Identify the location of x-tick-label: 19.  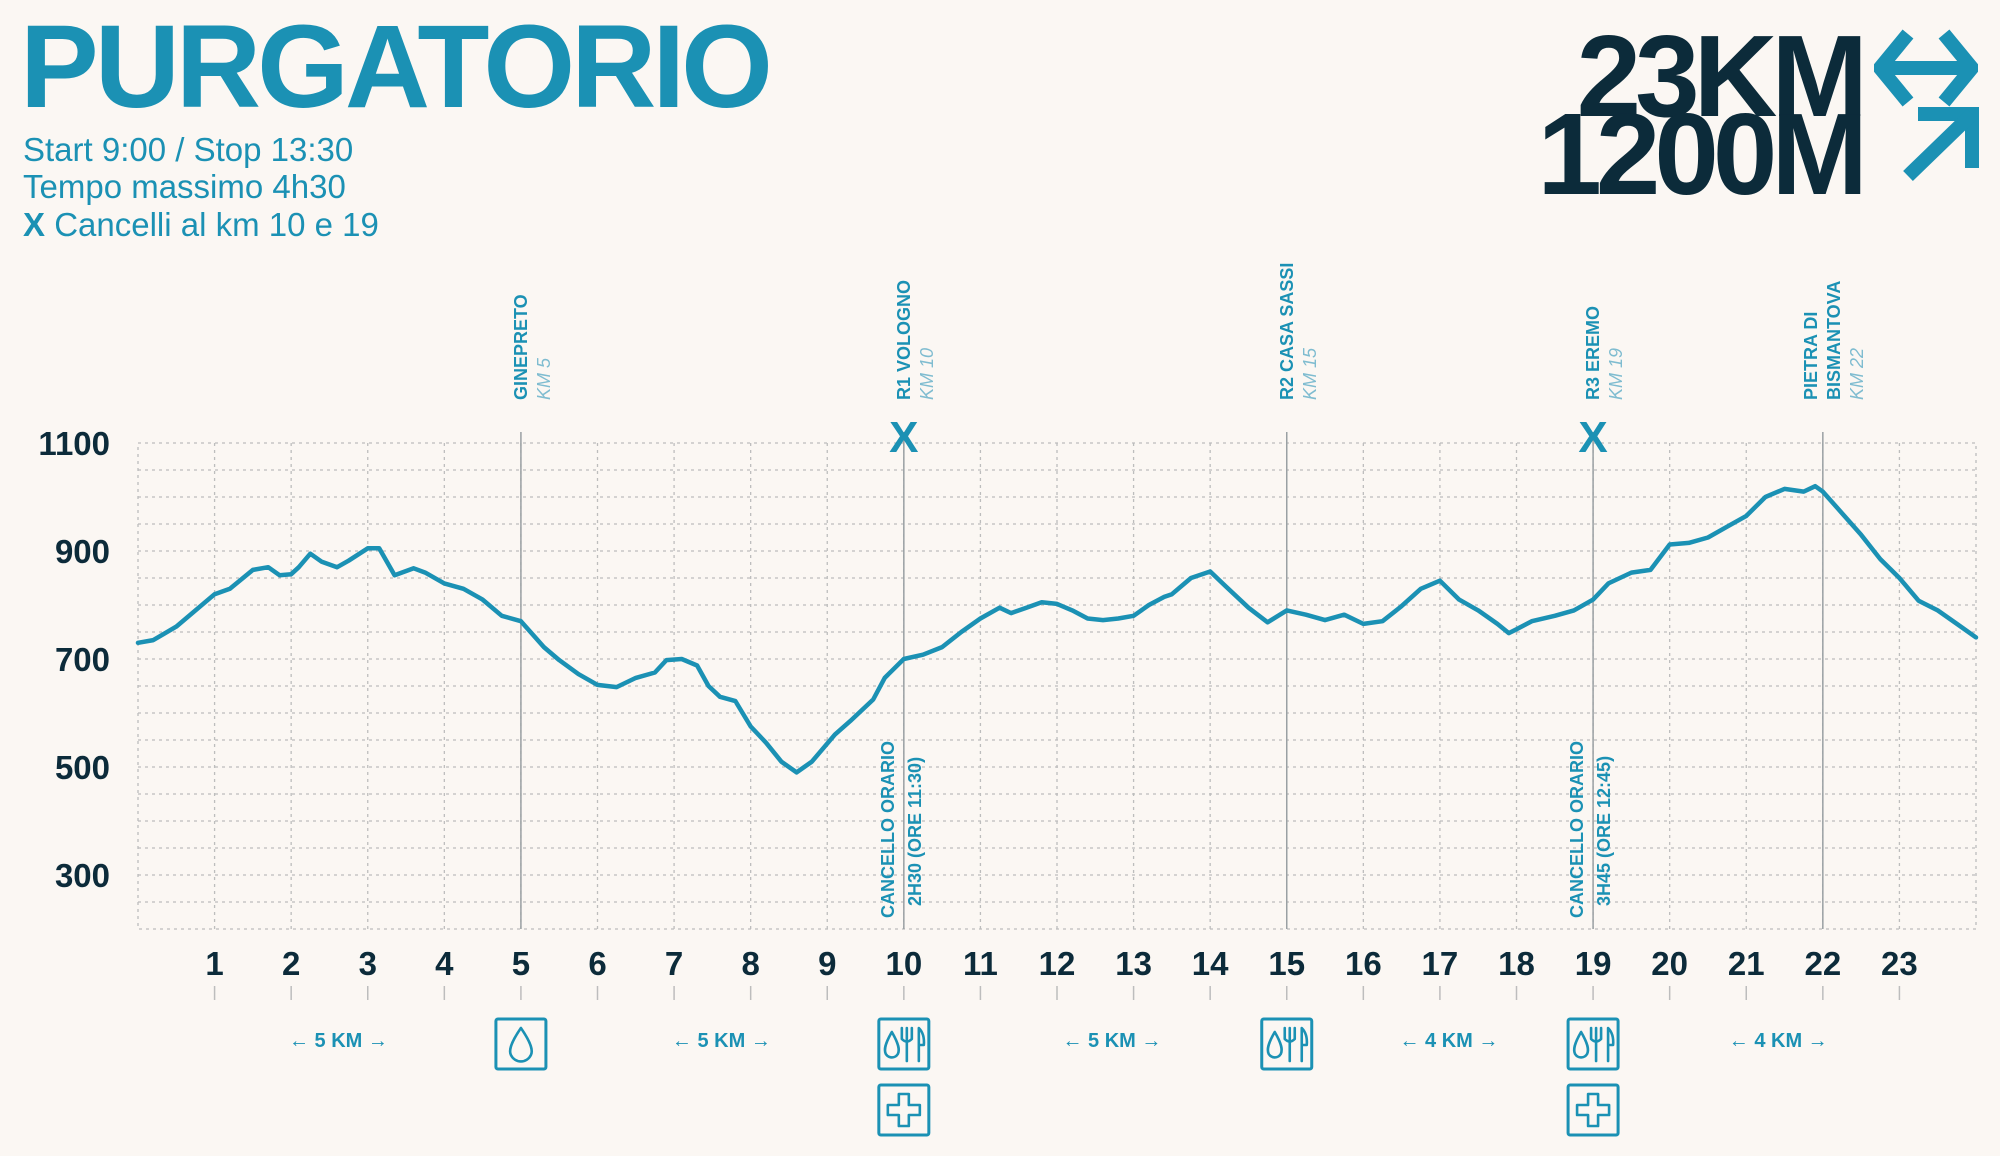
(1593, 963).